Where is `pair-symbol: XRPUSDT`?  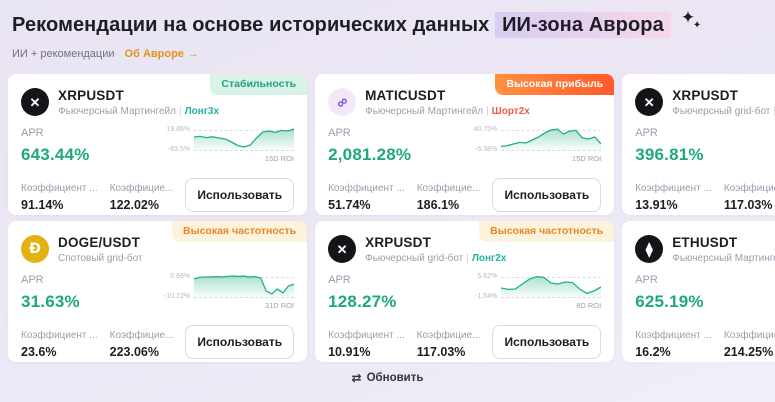 pair-symbol: XRPUSDT is located at coordinates (91, 95).